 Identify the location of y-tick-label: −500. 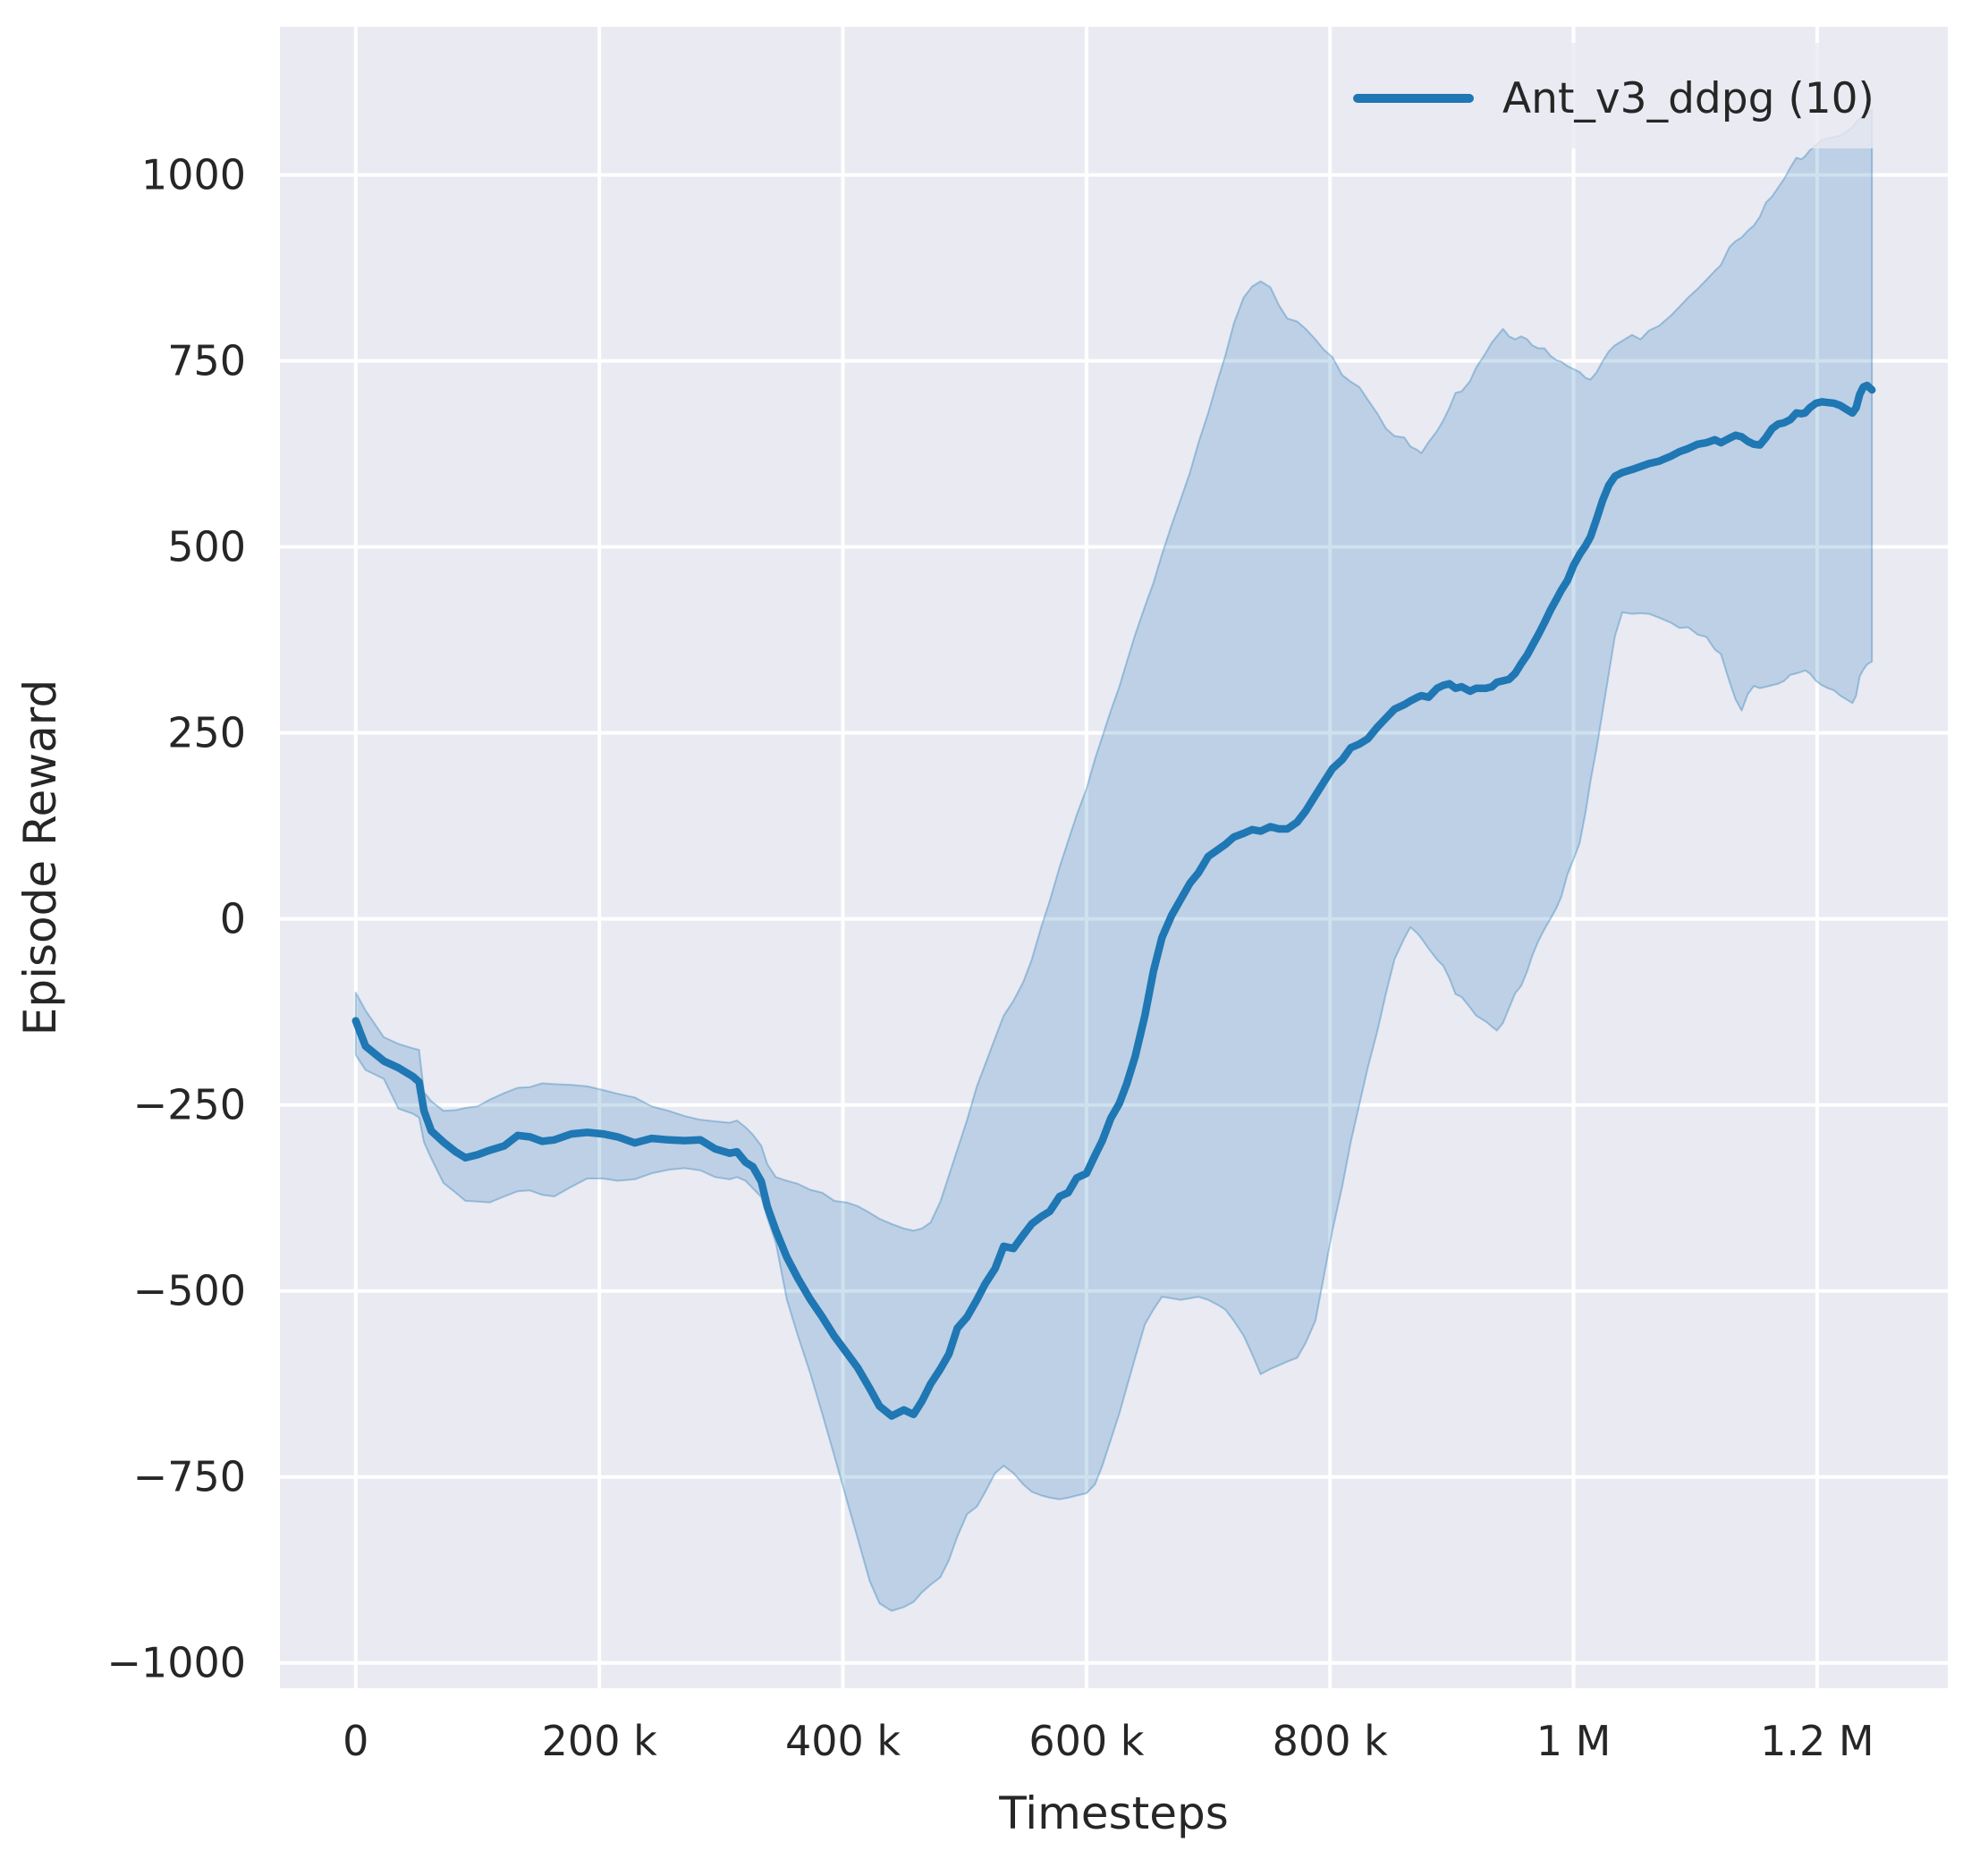
(189, 1291).